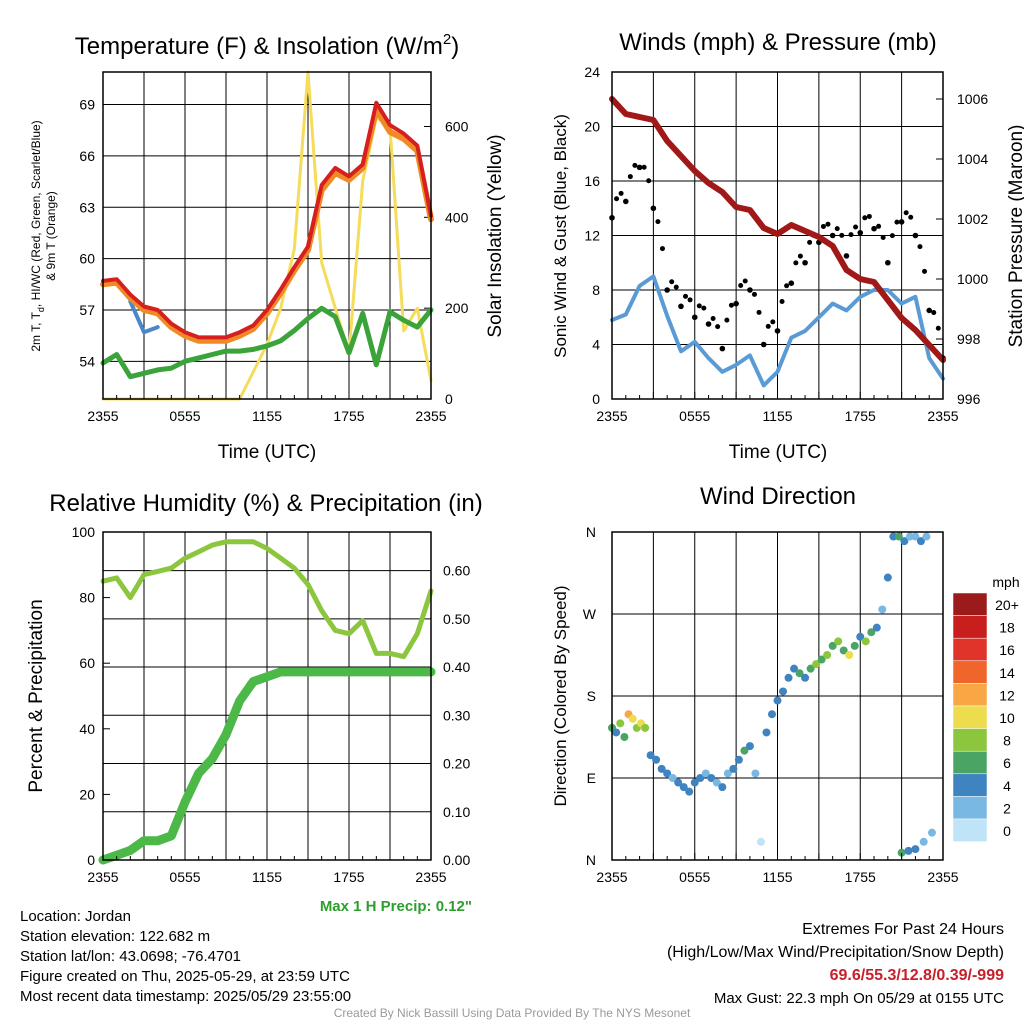 The width and height of the screenshot is (1024, 1024). Describe the element at coordinates (694, 416) in the screenshot. I see `winds-xtick: 0555` at that location.